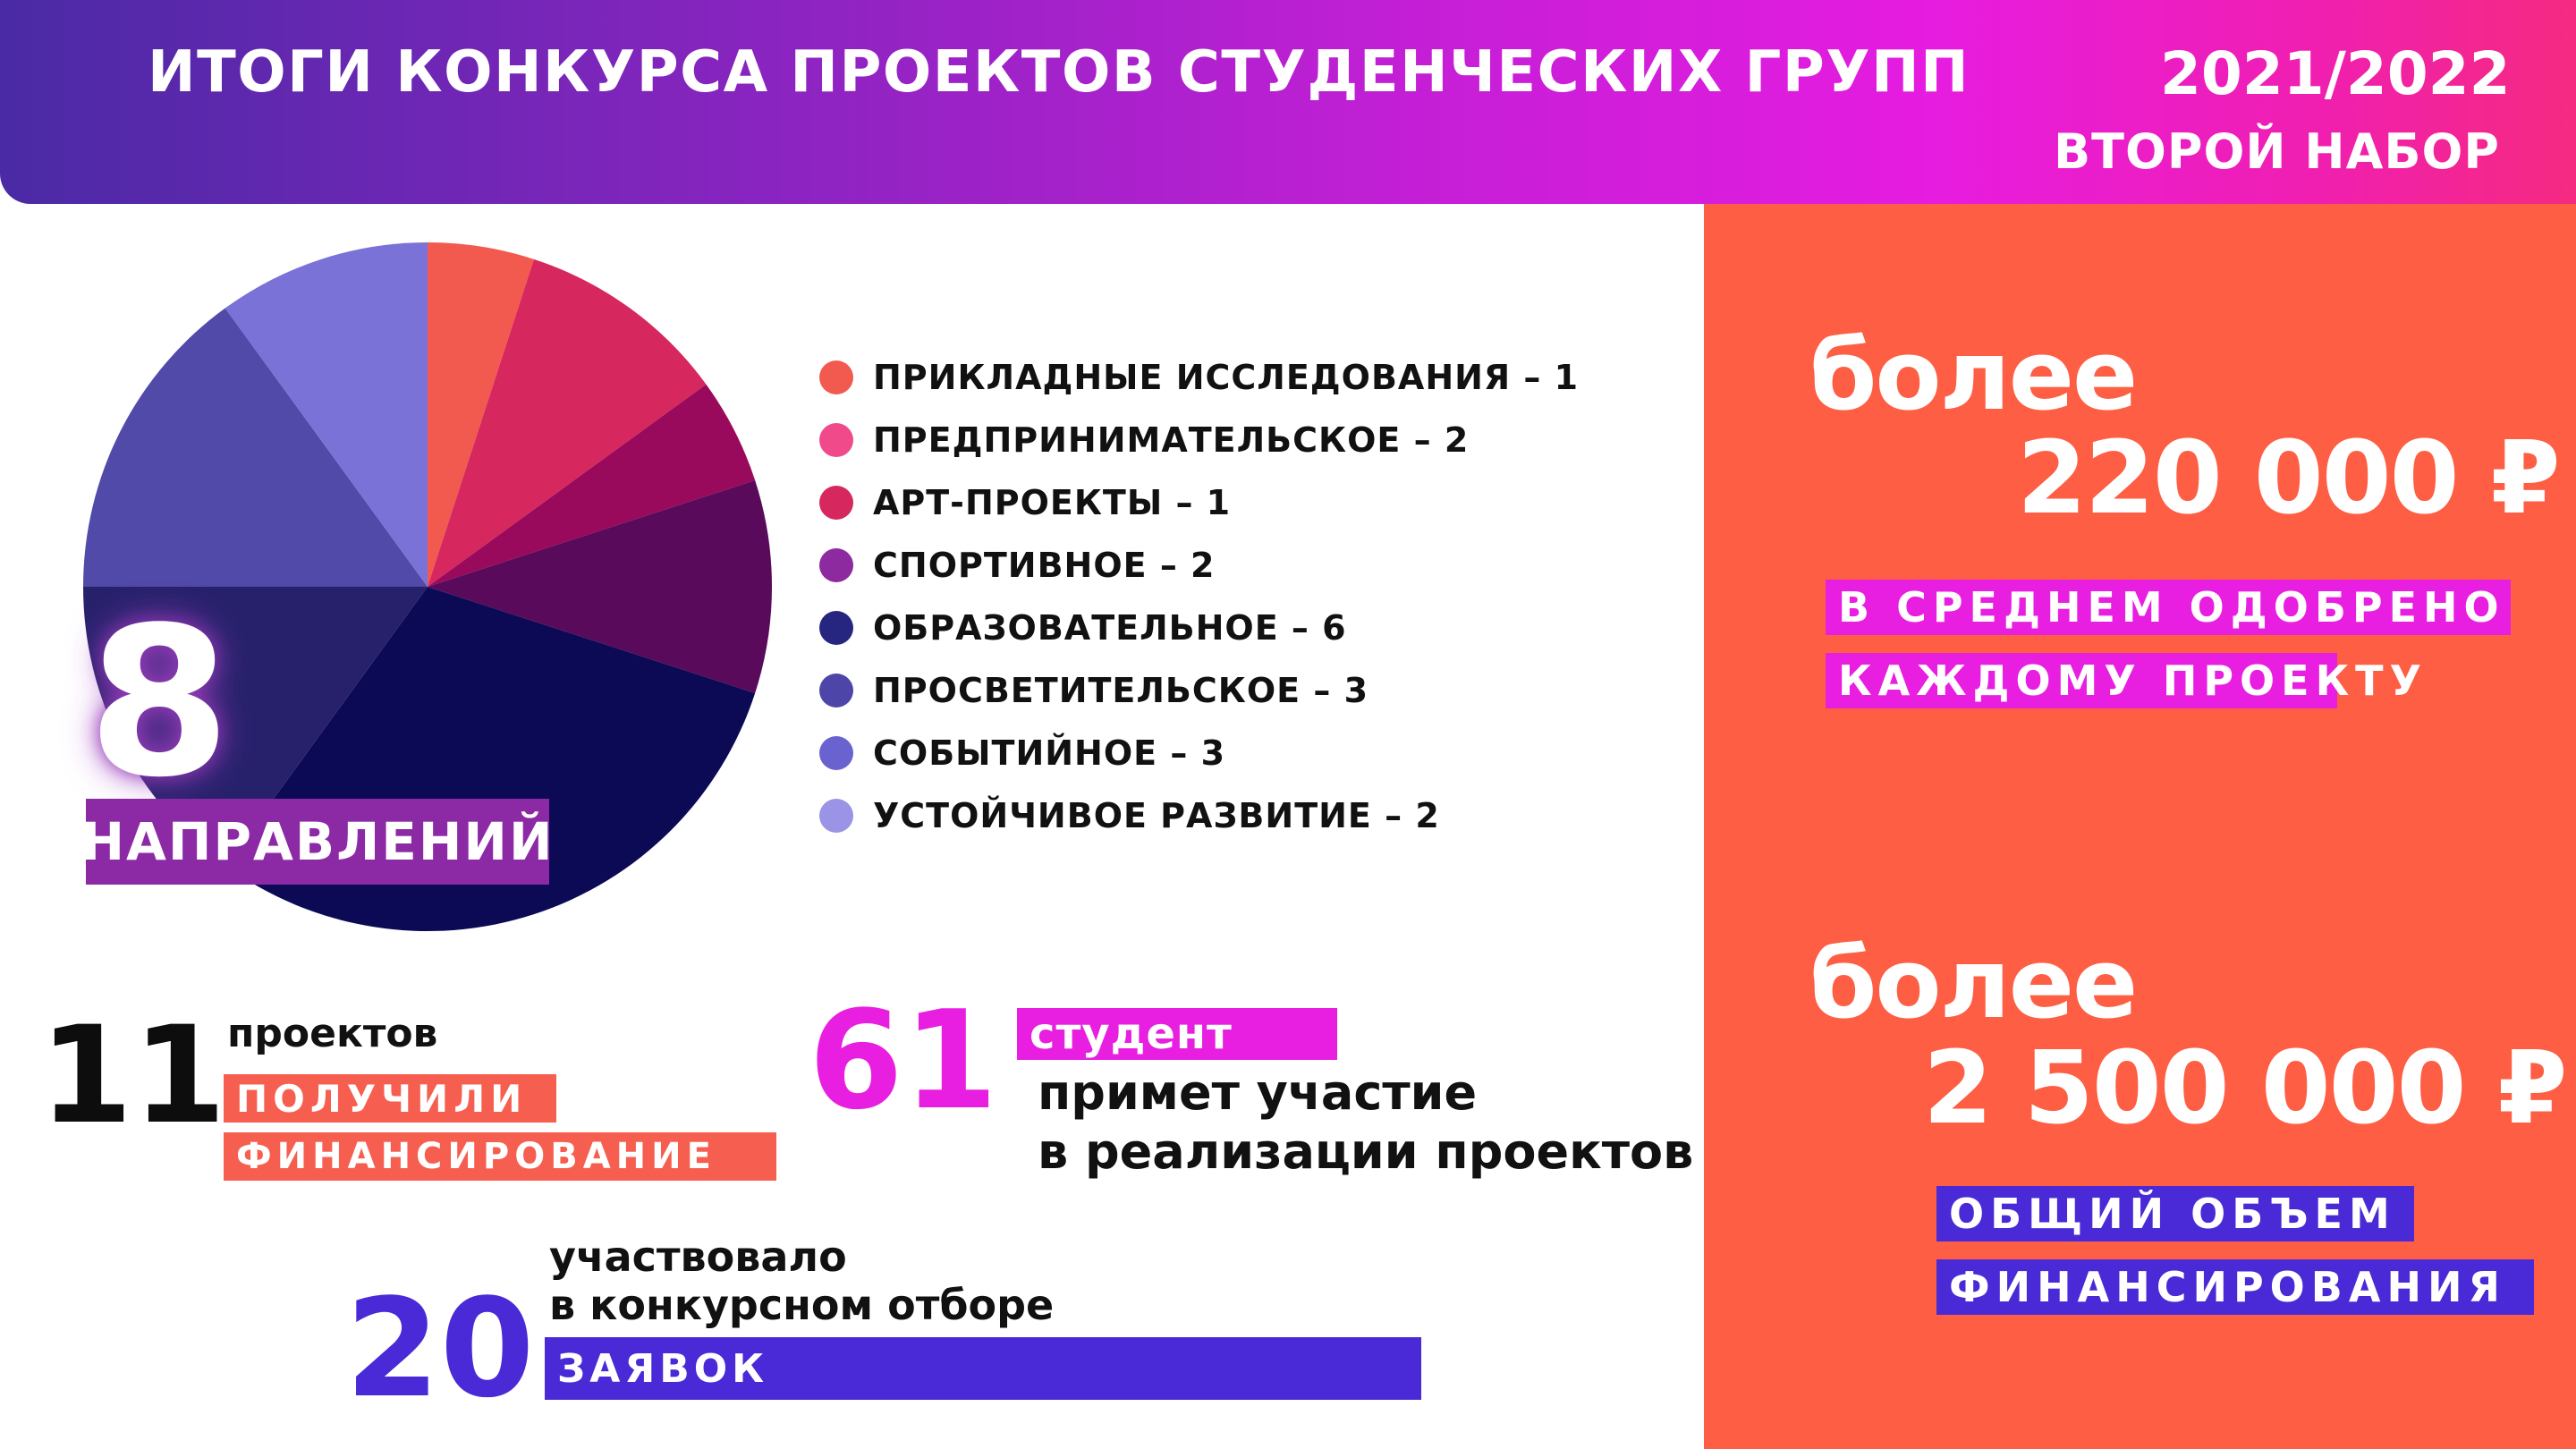 The height and width of the screenshot is (1449, 2576). I want to click on legend-item: ПРИКЛАДНЫЕ ИССЛЕДОВАНИЯ – 1, so click(1199, 377).